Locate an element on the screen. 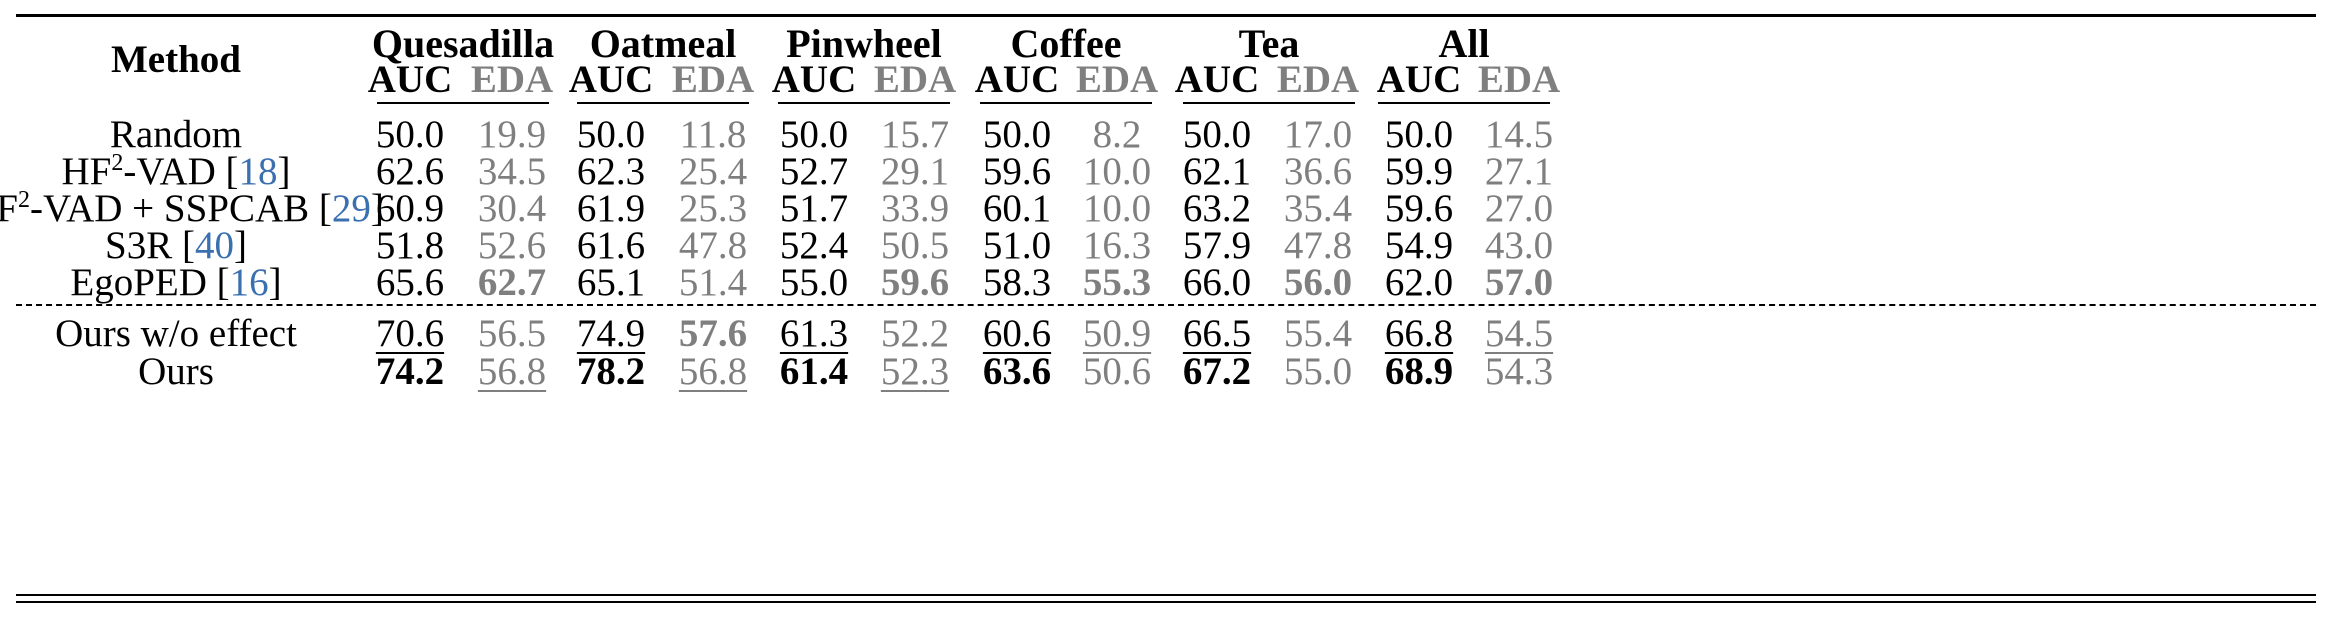 The width and height of the screenshot is (2334, 618). auc-value-oatmeal: 74.9 is located at coordinates (611, 333).